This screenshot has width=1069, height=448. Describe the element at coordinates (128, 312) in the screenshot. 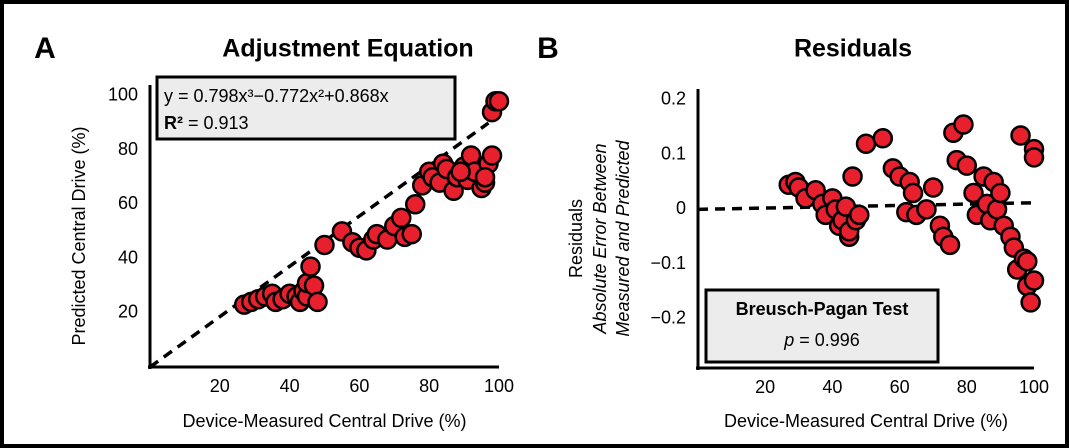

I see `y-tick-label: 20` at that location.